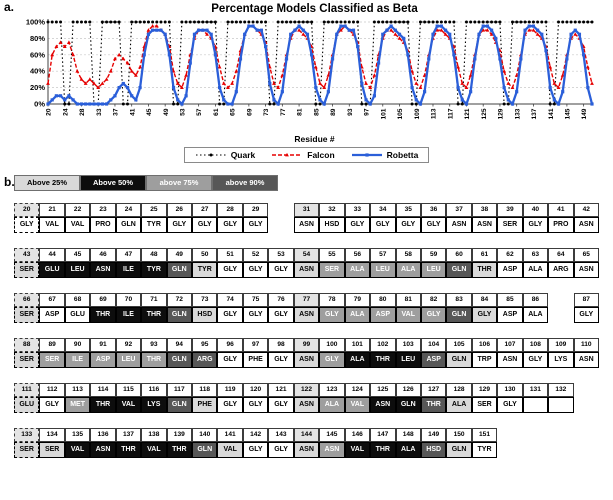  Describe the element at coordinates (433, 255) in the screenshot. I see `residue-number: 59` at that location.